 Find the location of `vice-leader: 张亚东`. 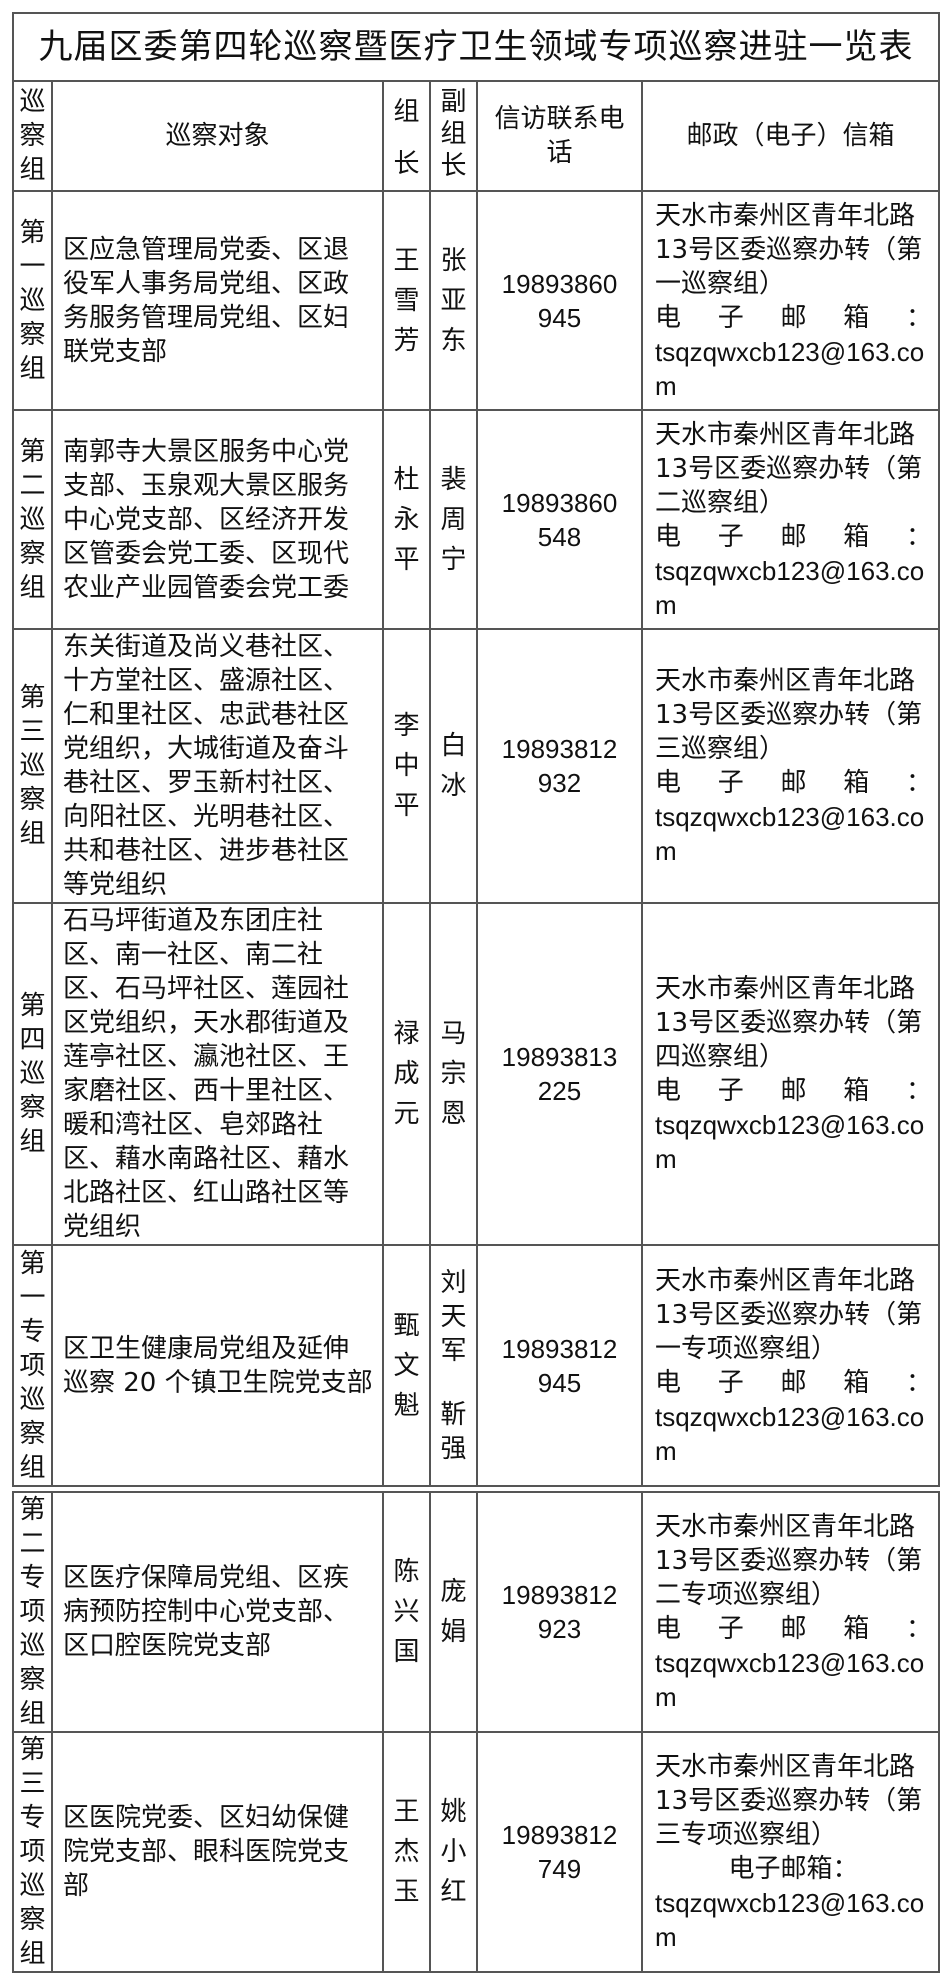

vice-leader: 张亚东 is located at coordinates (453, 300).